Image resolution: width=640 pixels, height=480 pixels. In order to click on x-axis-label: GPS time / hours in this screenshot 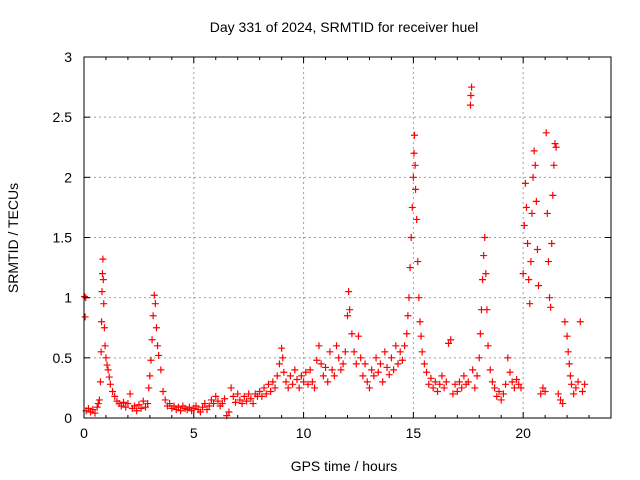, I will do `click(344, 466)`.